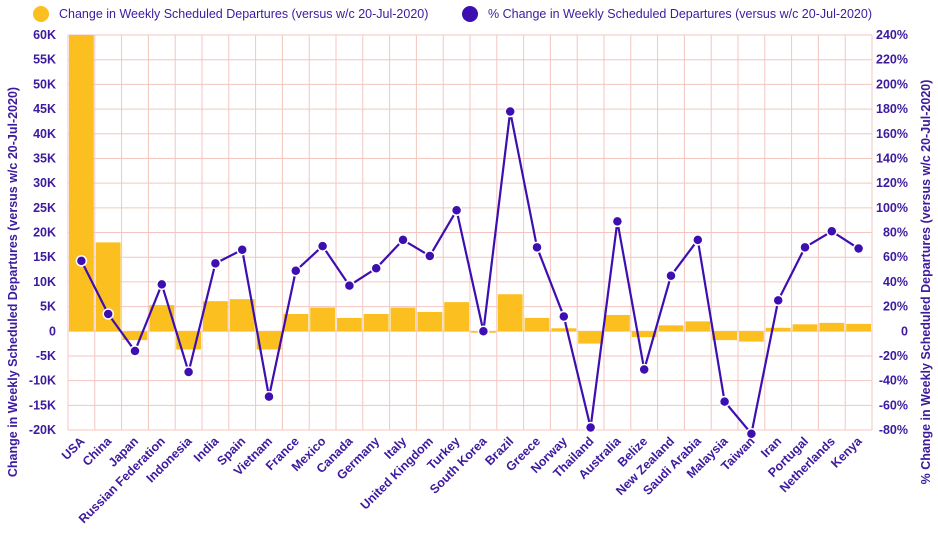 The image size is (938, 540). I want to click on line-point-greece, so click(537, 247).